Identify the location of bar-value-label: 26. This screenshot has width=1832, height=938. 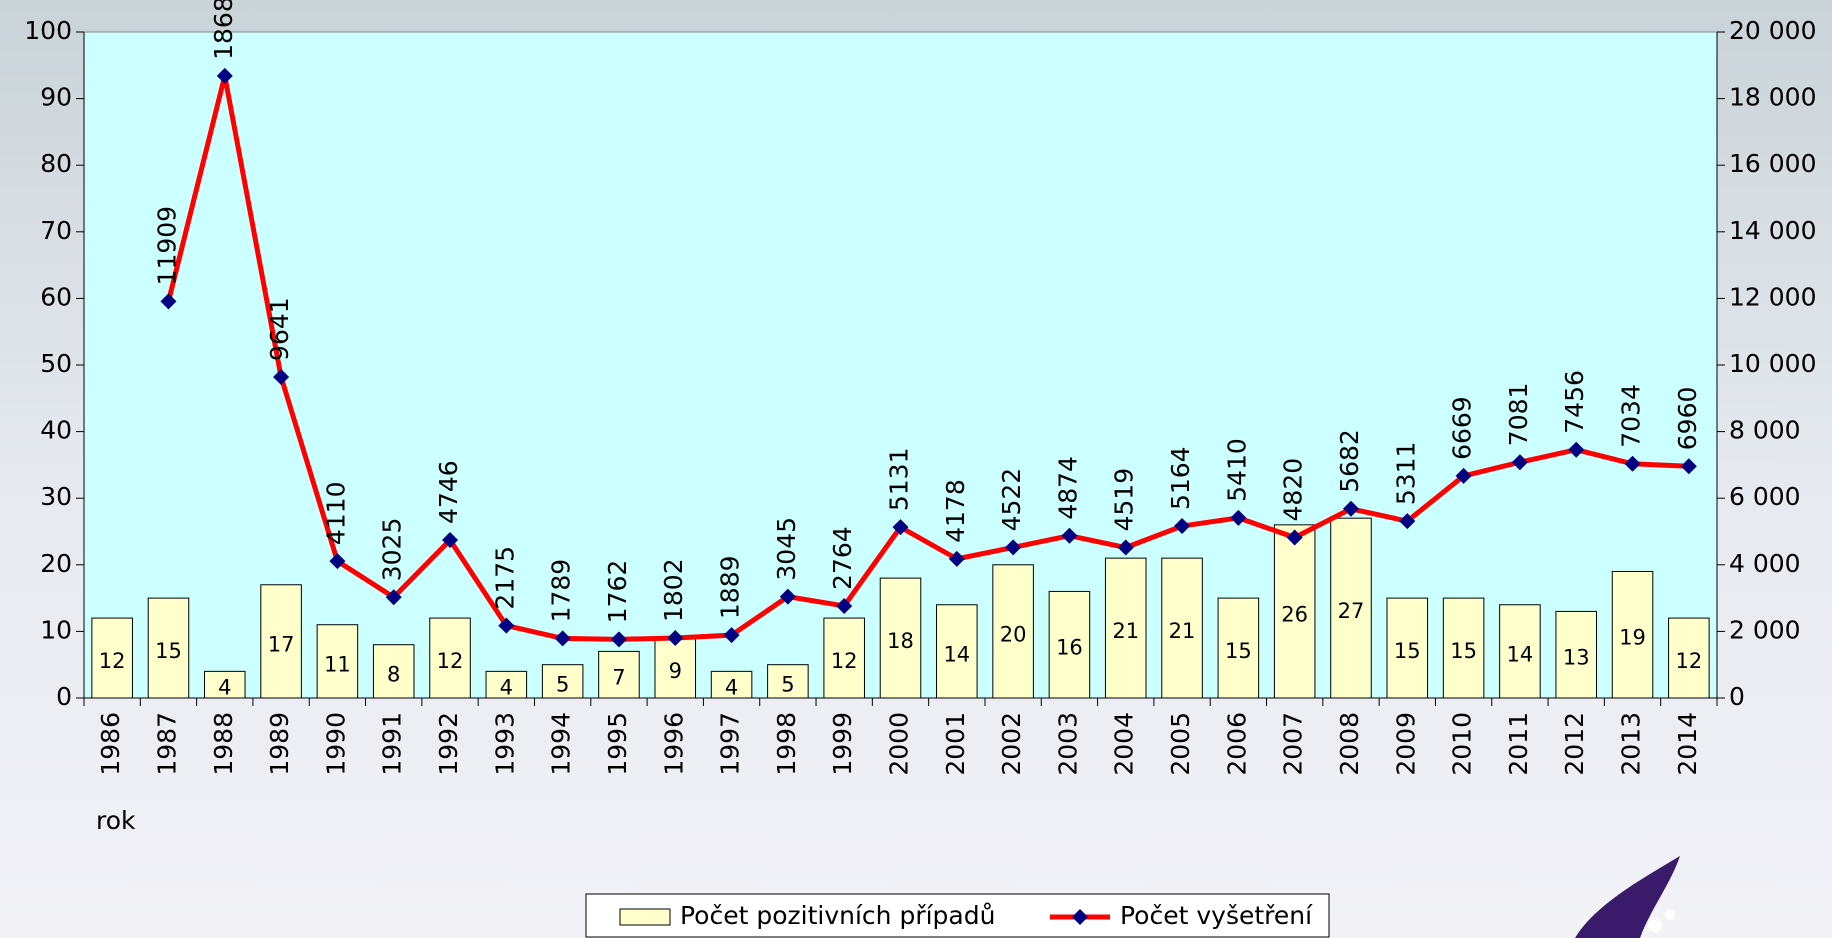
(1294, 614).